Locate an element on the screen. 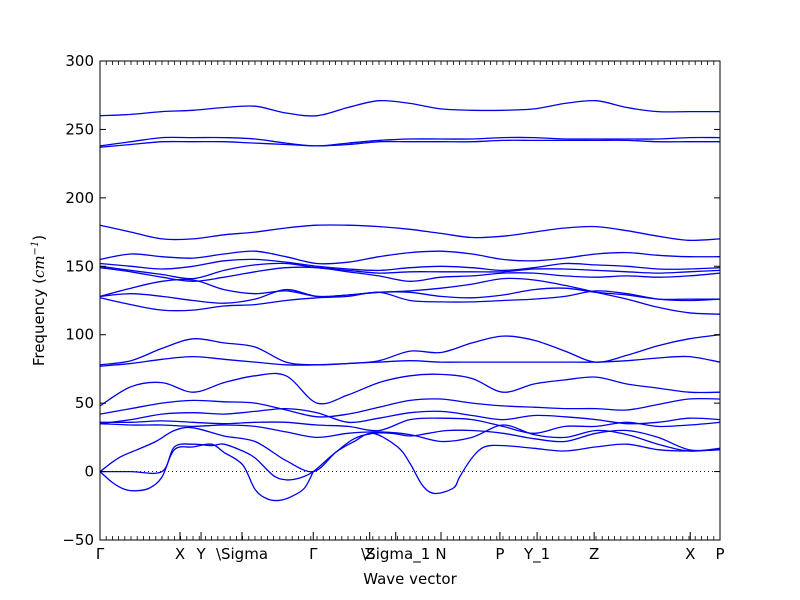  x-tick-label: Y is located at coordinates (200, 554).